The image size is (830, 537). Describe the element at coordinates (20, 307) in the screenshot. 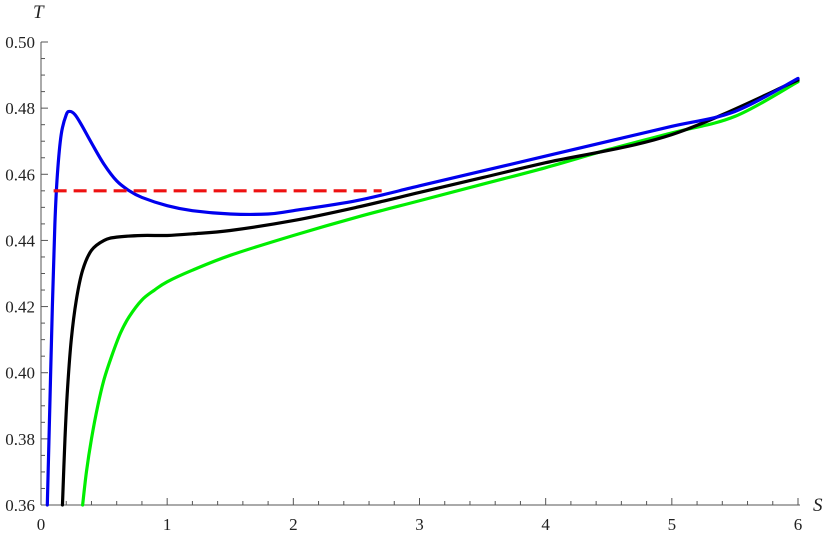

I see `y-tick-label: 0.42` at that location.